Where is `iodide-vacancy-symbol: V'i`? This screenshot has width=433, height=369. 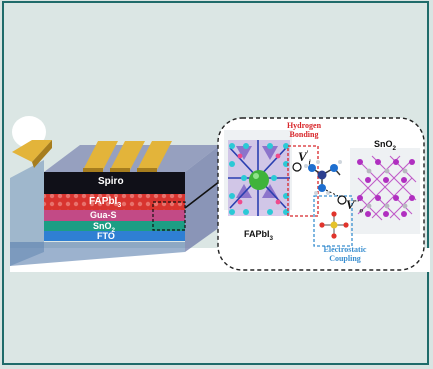 iodide-vacancy-symbol: V'i is located at coordinates (304, 158).